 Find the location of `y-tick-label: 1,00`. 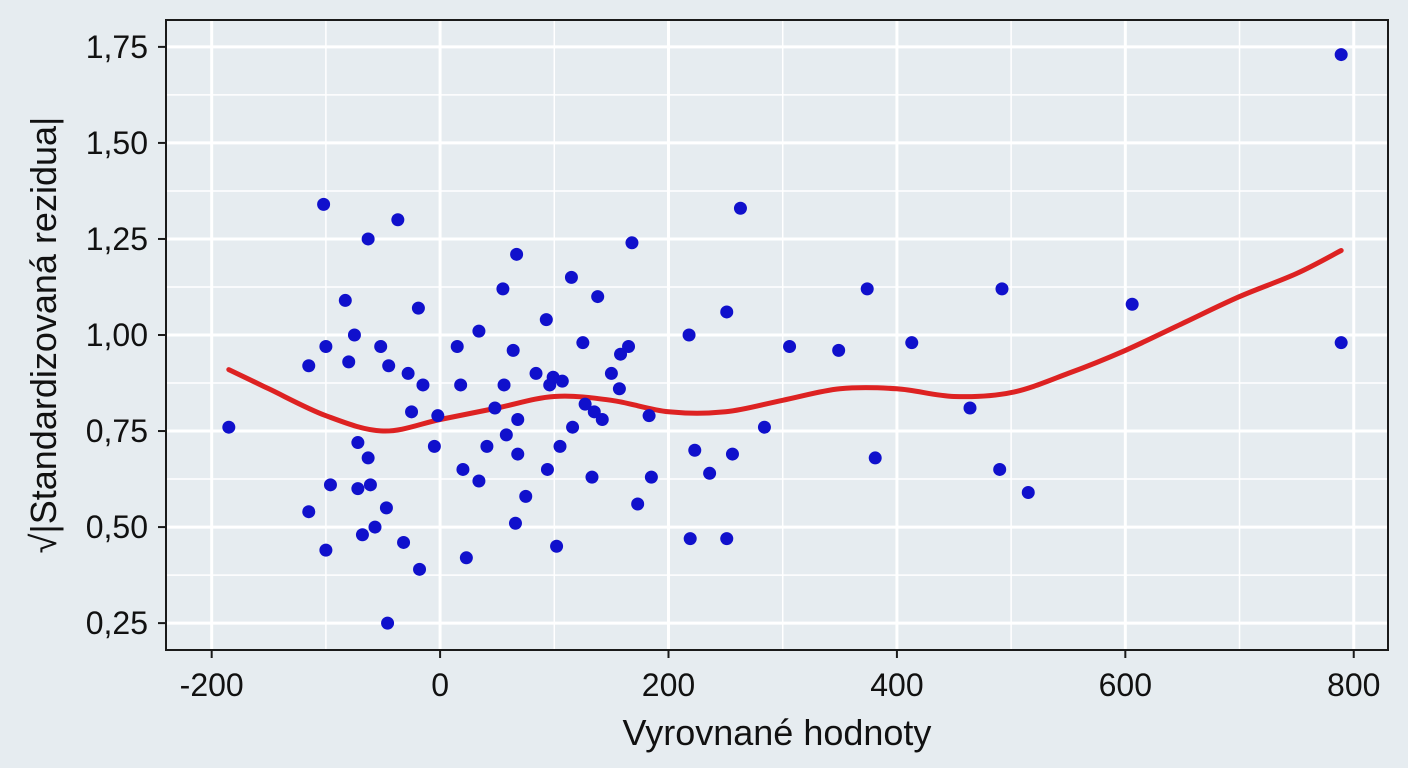

y-tick-label: 1,00 is located at coordinates (117, 335).